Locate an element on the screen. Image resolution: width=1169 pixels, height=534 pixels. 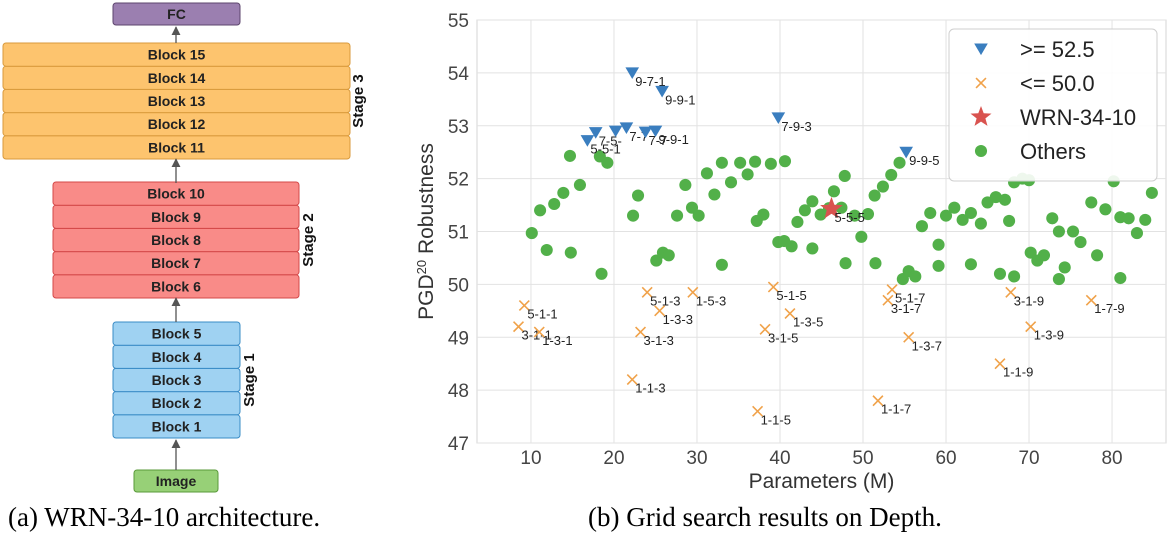
block-3: Block 3 is located at coordinates (176, 380).